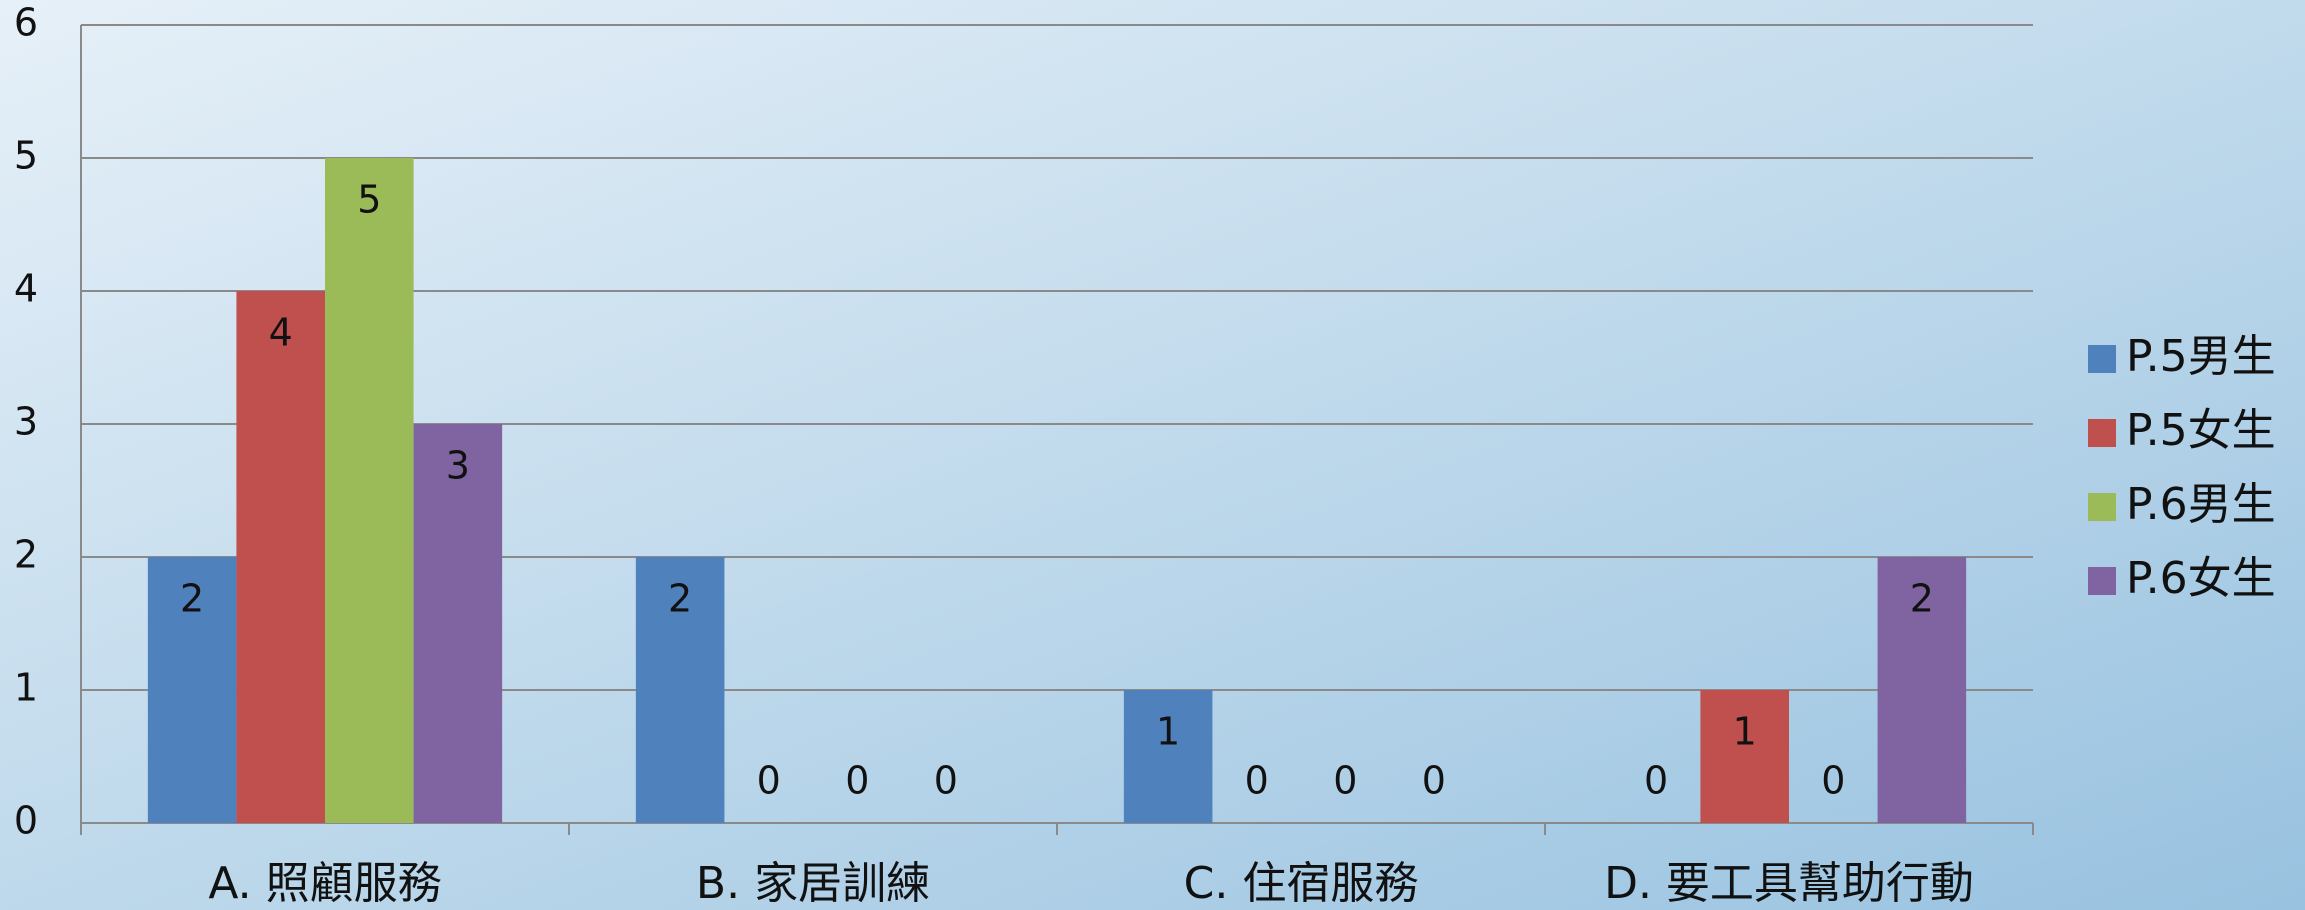 Image resolution: width=2305 pixels, height=910 pixels. I want to click on y-tick-label: 2, so click(26, 555).